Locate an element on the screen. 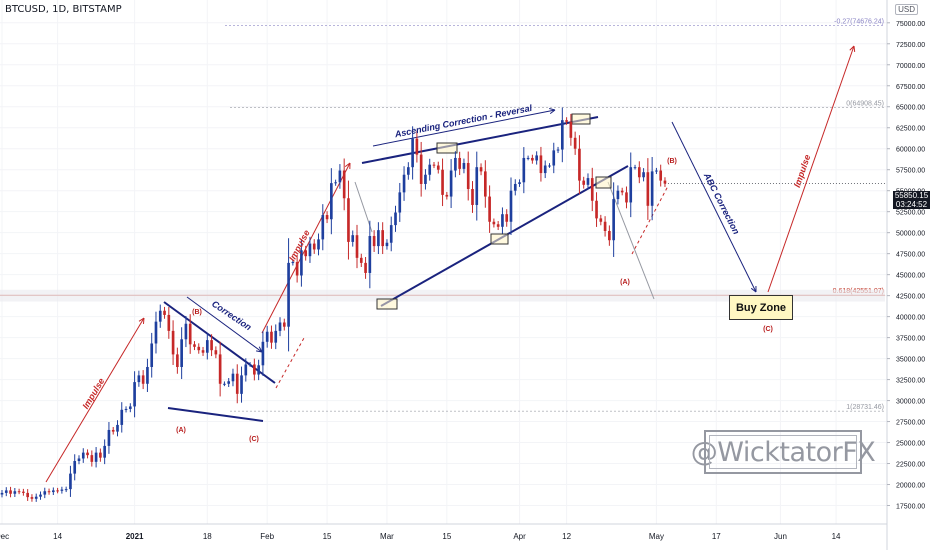 The width and height of the screenshot is (932, 550). y-tick-label: 65000.00 is located at coordinates (910, 108).